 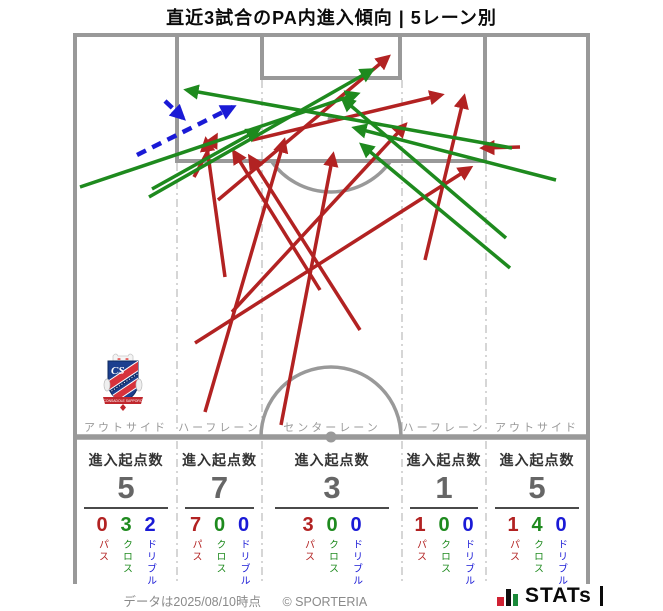 I want to click on penalty-arc, so click(x=331, y=176).